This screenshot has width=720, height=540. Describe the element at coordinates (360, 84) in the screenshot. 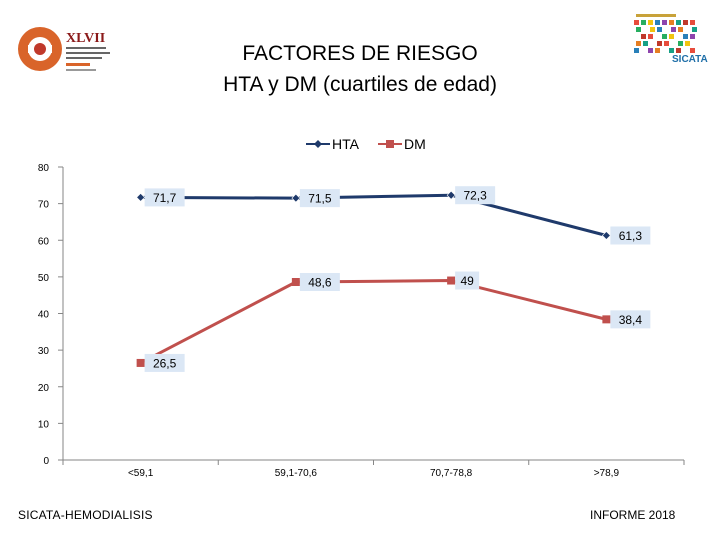

I see `title-line-2: HTA y DM (cuartiles de edad)` at that location.